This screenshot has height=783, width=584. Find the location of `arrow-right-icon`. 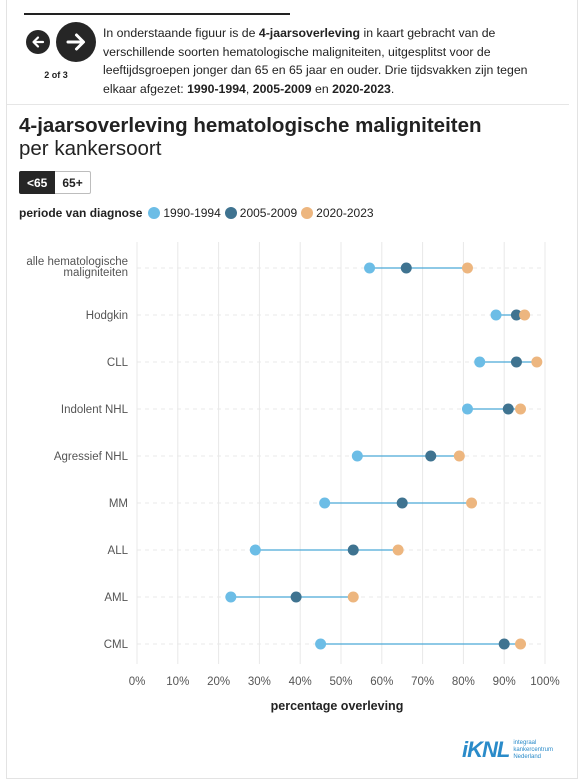

arrow-right-icon is located at coordinates (75, 42).